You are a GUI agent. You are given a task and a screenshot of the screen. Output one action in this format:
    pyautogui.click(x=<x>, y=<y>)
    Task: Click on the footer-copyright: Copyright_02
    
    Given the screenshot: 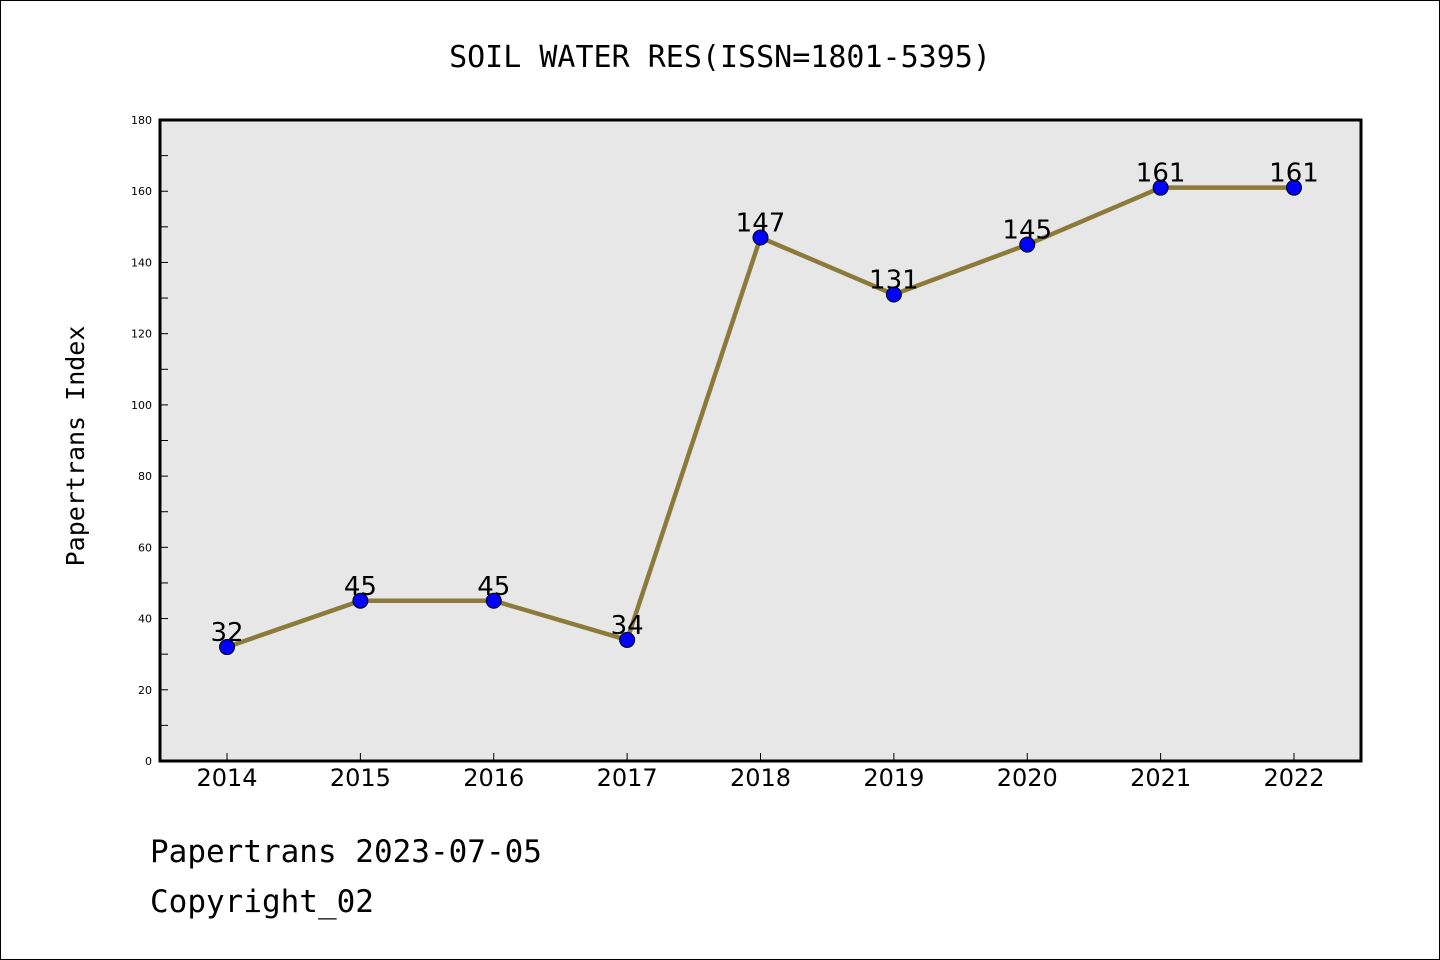 What is the action you would take?
    pyautogui.click(x=262, y=902)
    